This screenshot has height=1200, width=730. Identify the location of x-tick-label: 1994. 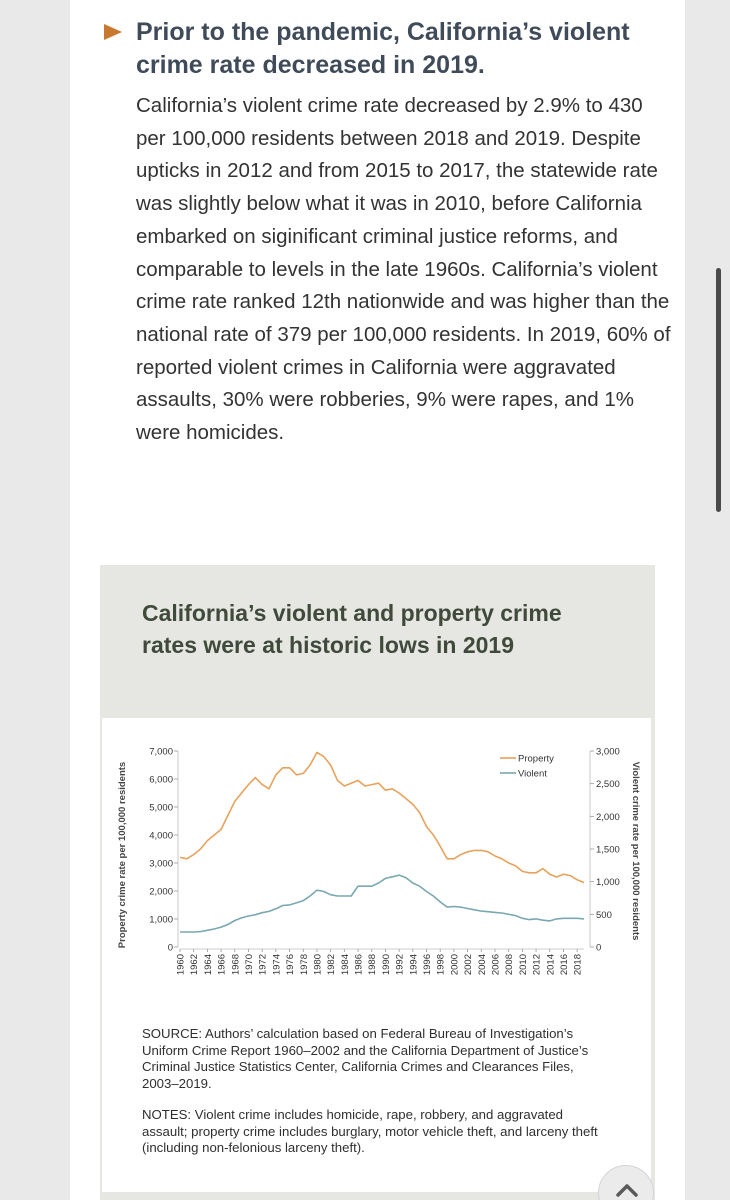
(413, 964).